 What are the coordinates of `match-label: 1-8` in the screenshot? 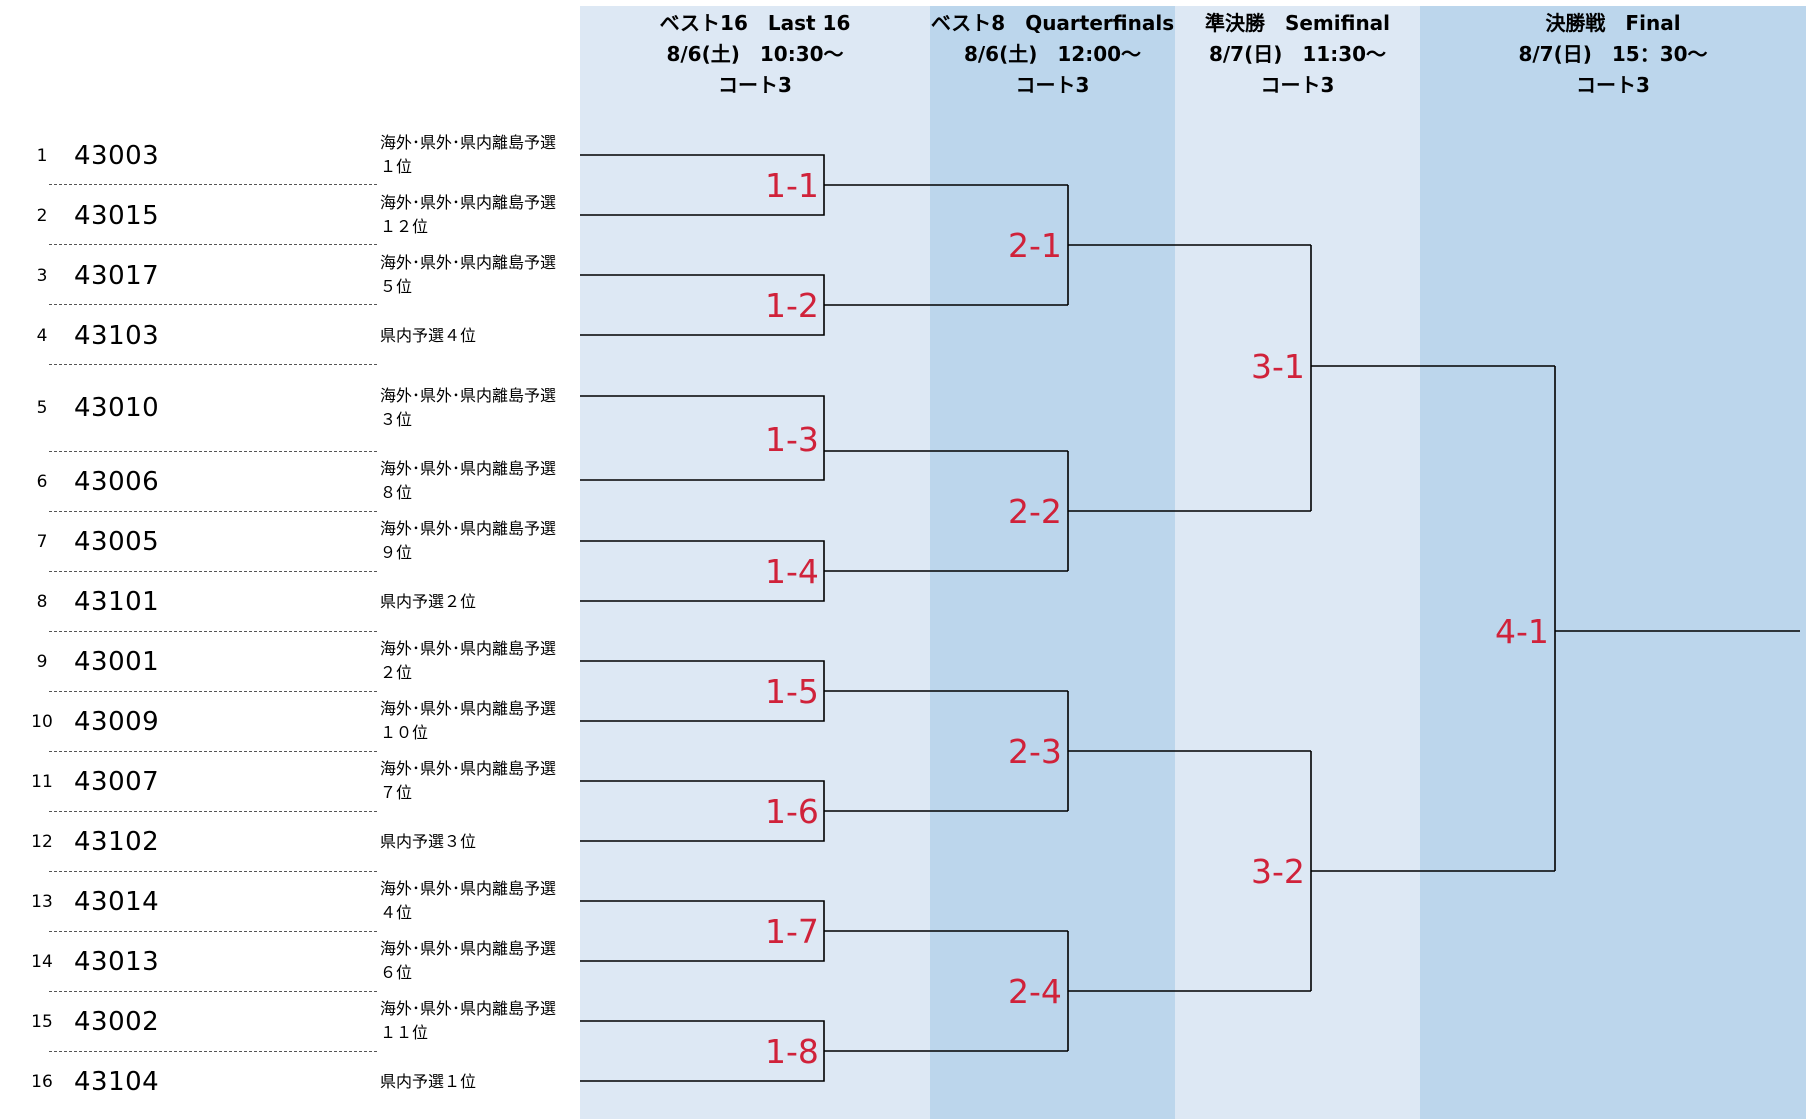 It's located at (792, 1051).